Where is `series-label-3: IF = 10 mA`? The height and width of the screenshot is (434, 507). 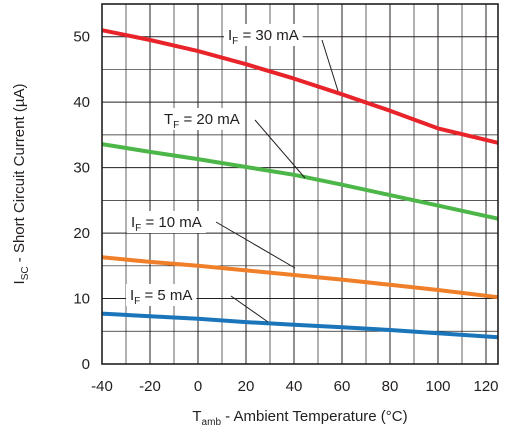
series-label-3: IF = 10 mA is located at coordinates (166, 224).